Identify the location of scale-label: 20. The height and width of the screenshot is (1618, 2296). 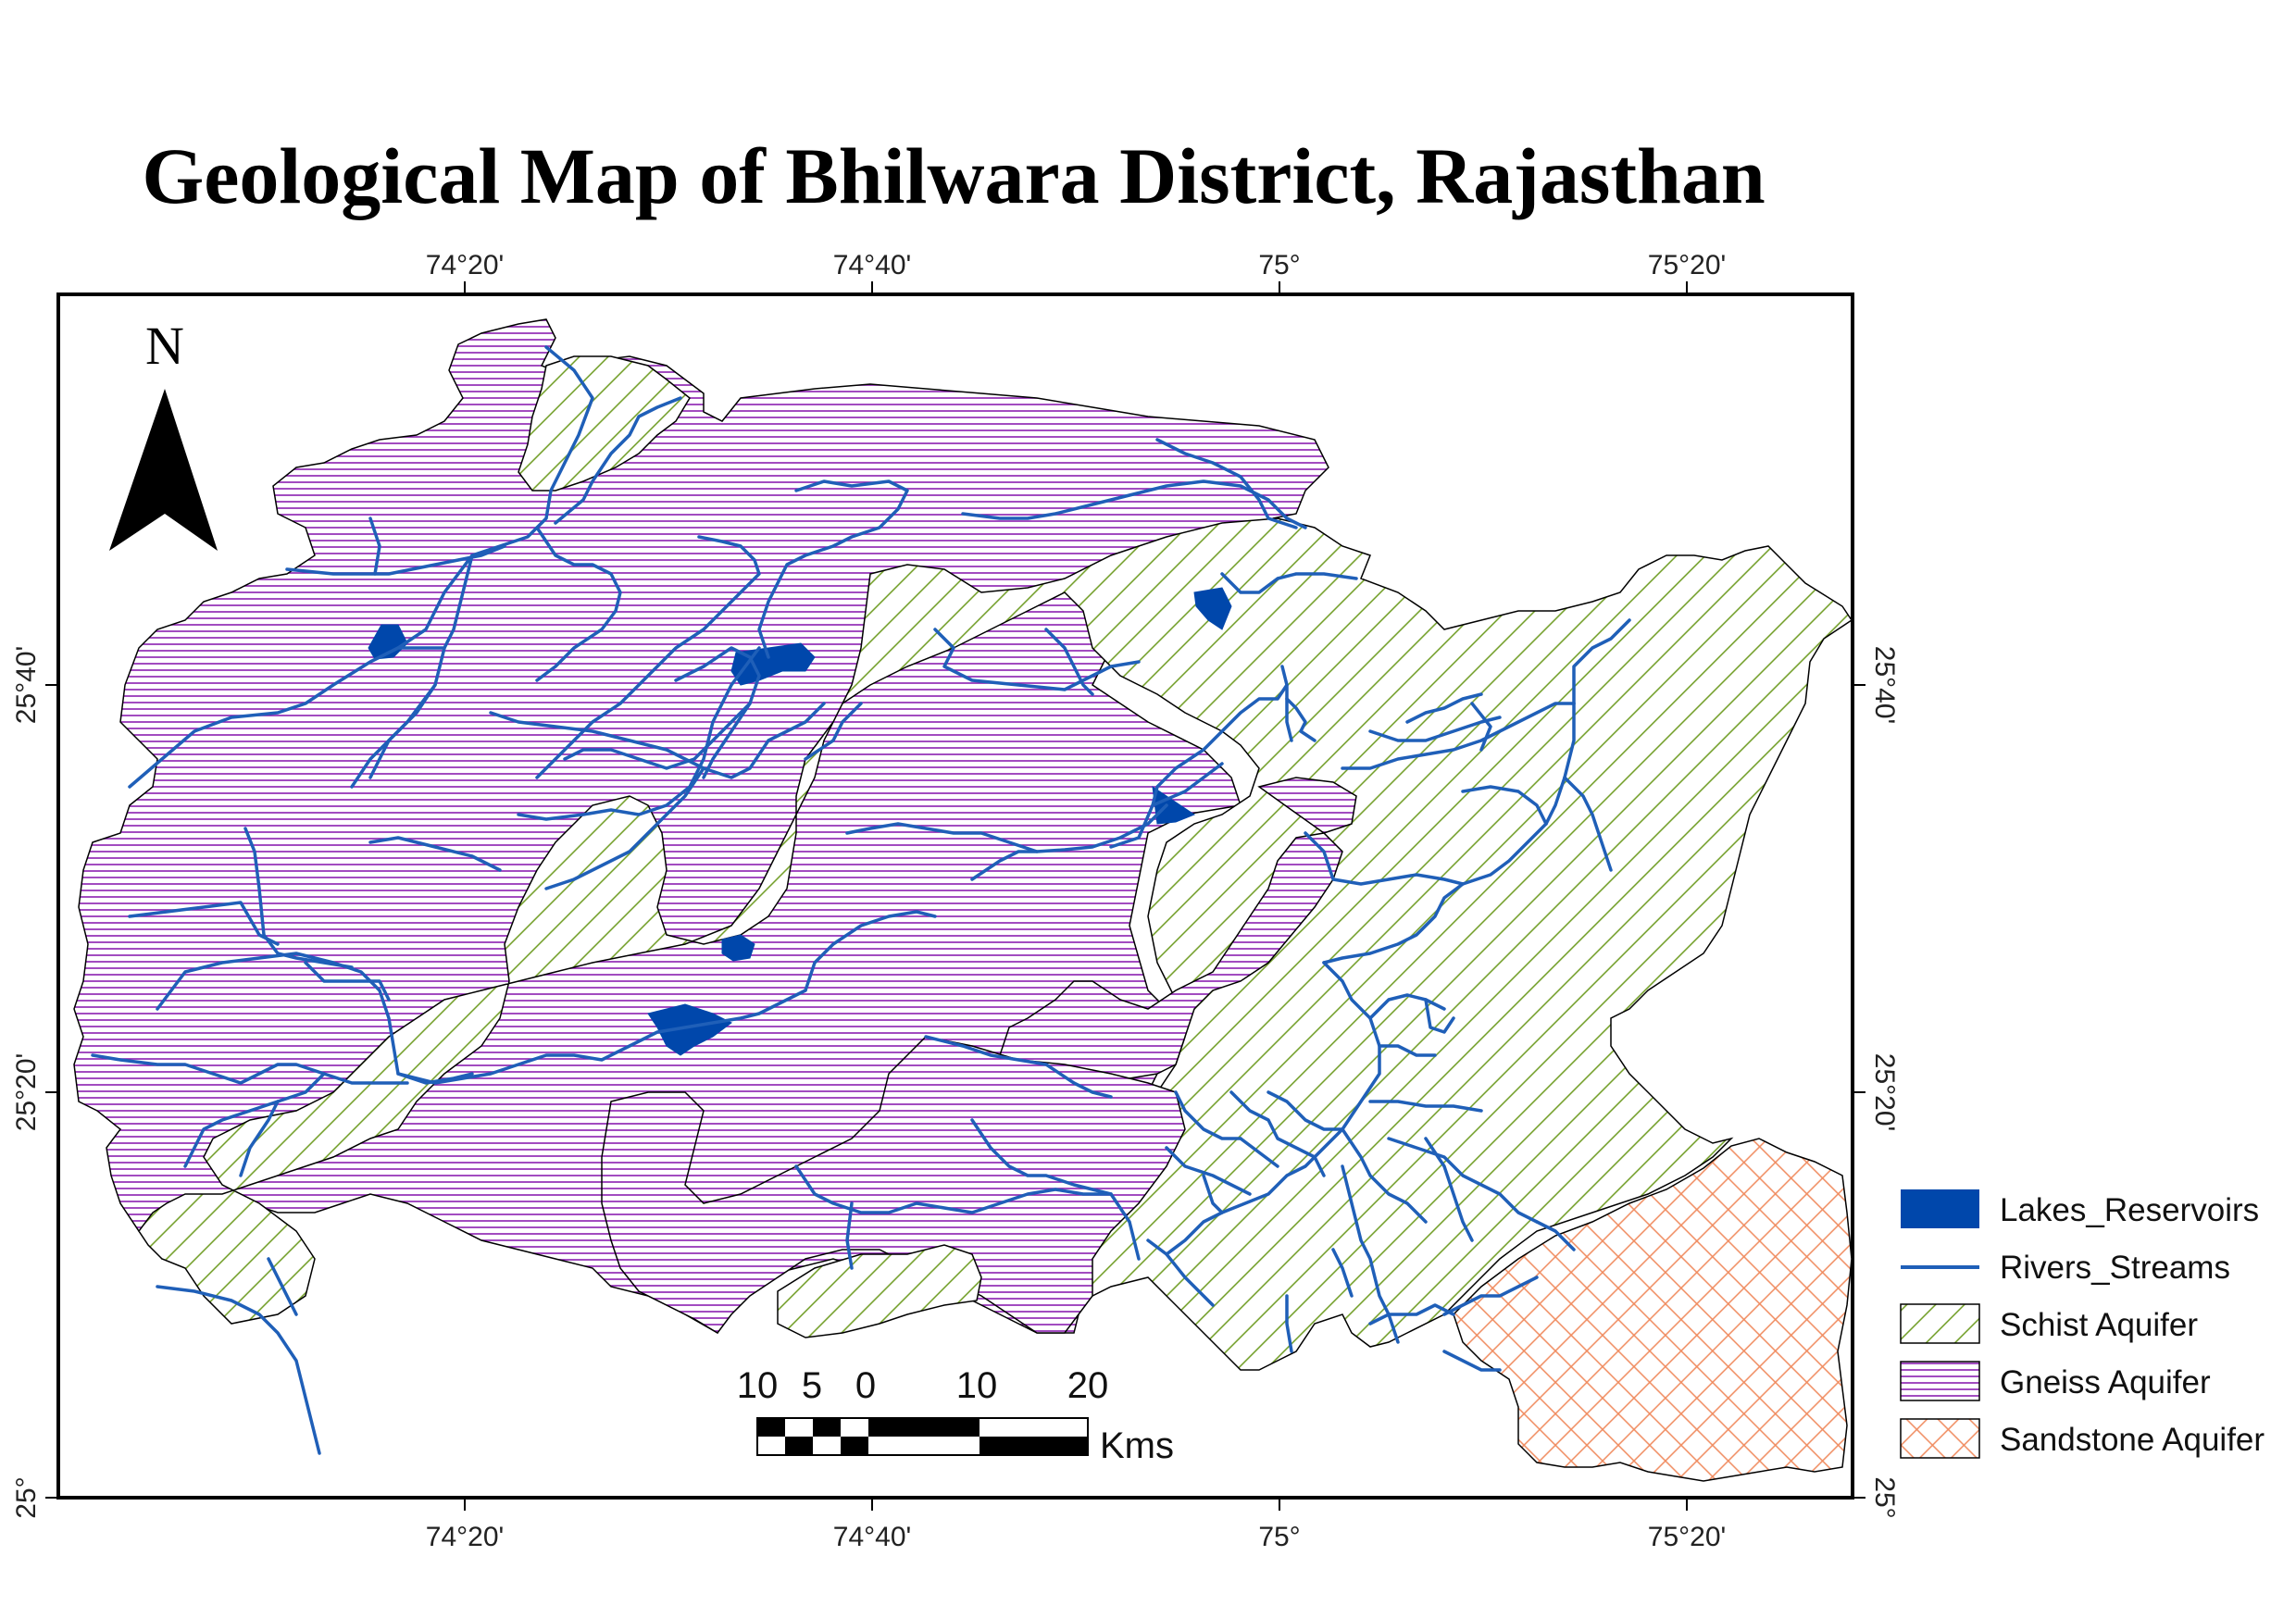
(1088, 1385).